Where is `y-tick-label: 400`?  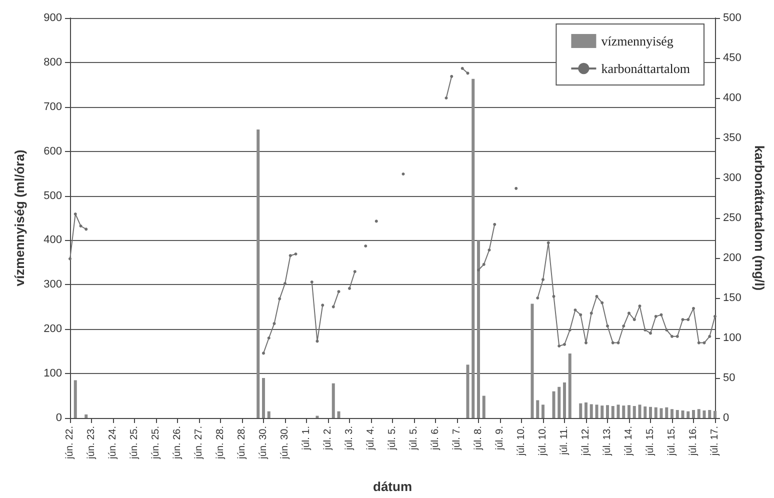 y-tick-label: 400 is located at coordinates (53, 240).